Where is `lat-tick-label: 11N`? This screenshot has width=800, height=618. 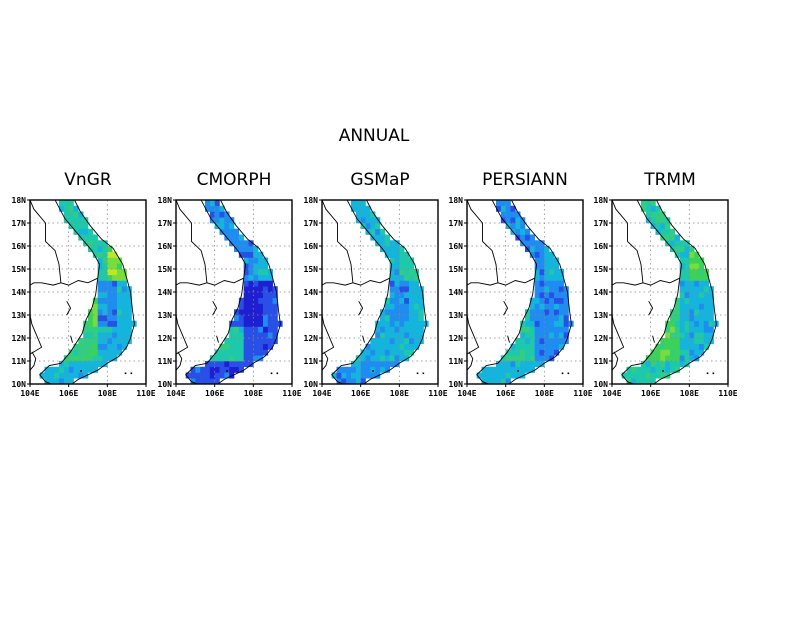 lat-tick-label: 11N is located at coordinates (19, 361).